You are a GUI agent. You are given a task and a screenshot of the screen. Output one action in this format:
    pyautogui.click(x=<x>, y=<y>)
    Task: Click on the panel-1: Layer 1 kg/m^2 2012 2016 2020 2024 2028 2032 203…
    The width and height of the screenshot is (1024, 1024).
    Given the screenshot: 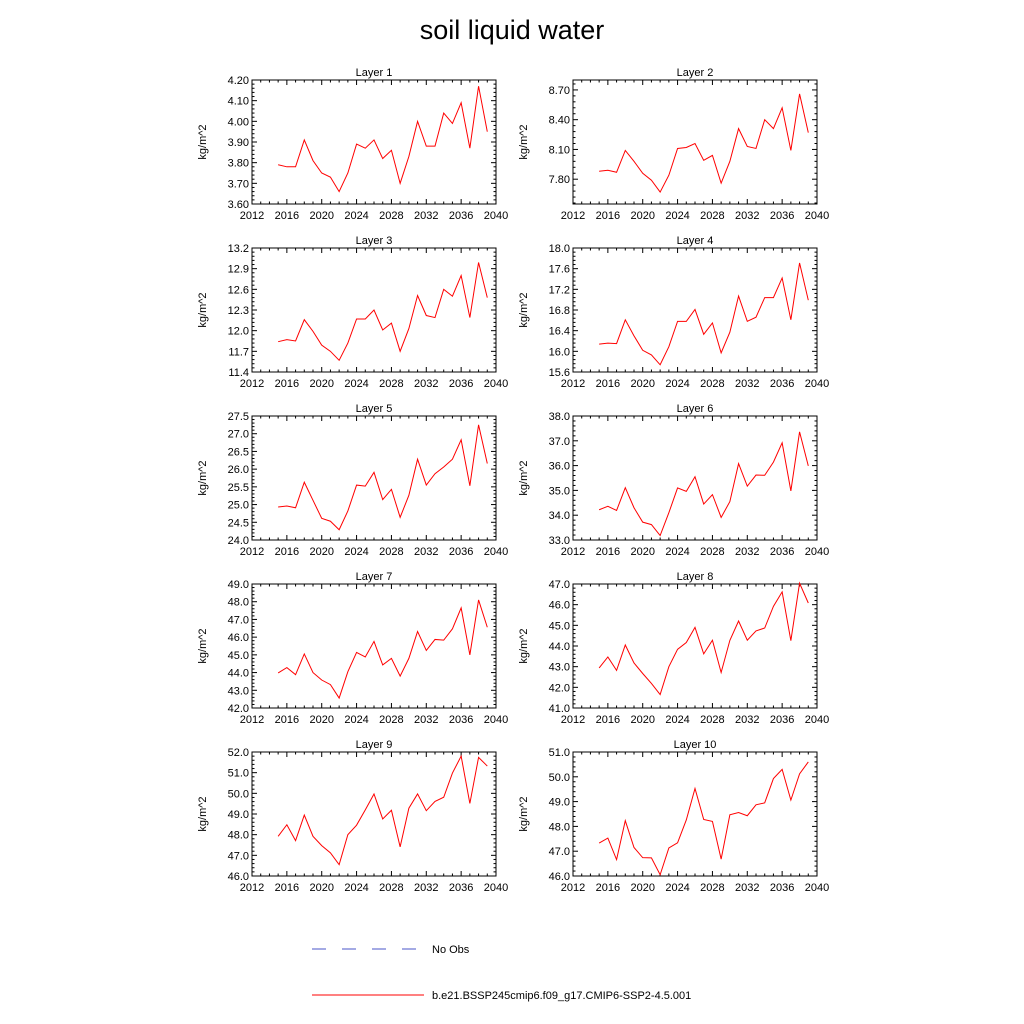 What is the action you would take?
    pyautogui.click(x=352, y=144)
    